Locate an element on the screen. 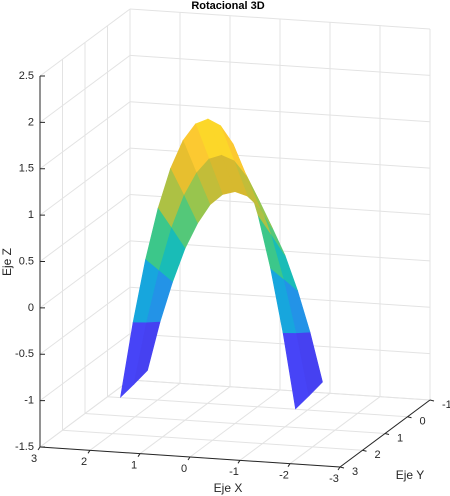 This screenshot has width=450, height=496. z-tick-label: 0.5 is located at coordinates (26, 261).